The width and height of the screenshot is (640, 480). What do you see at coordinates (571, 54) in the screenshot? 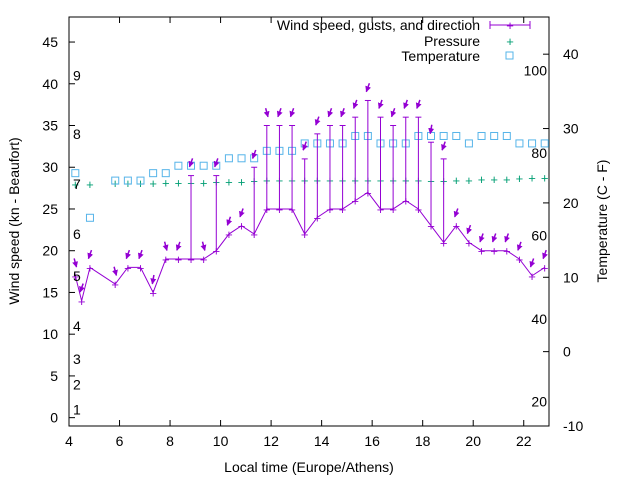
I see `y2-tick-label: 40` at bounding box center [571, 54].